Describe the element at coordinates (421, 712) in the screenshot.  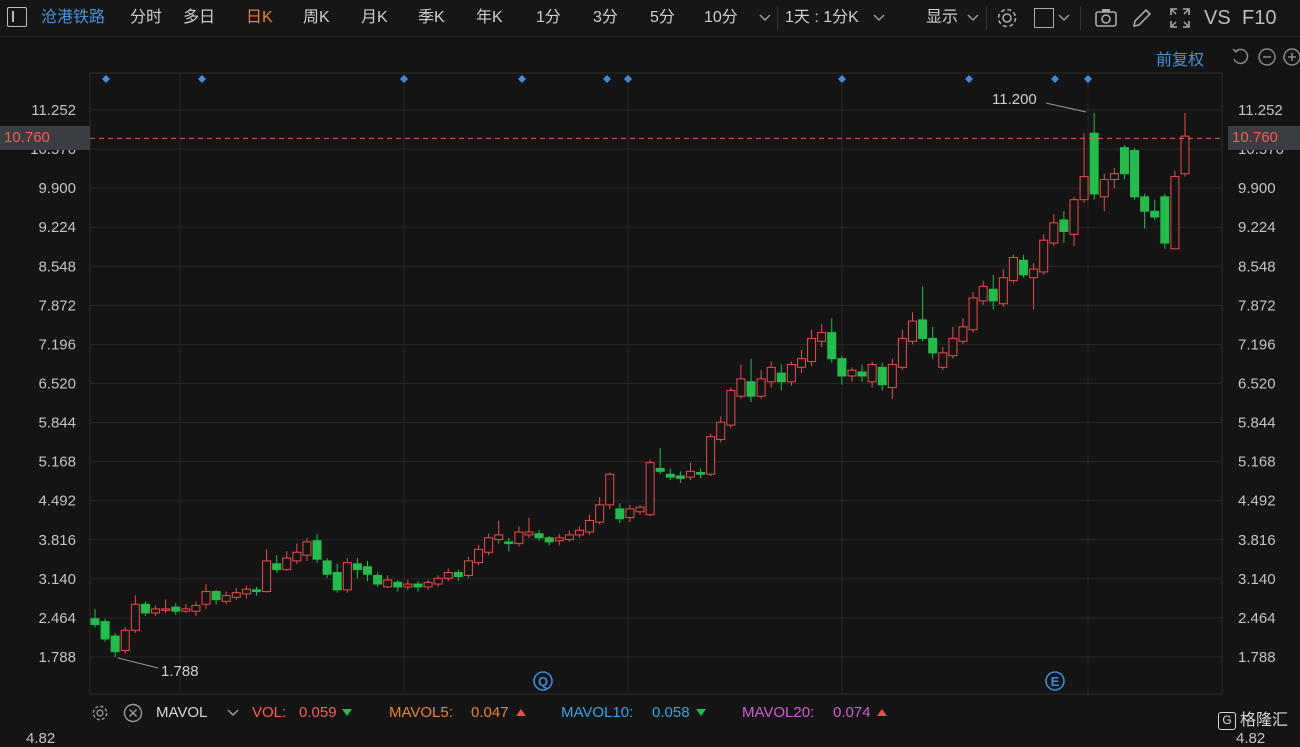
I see `mavol5-label: MAVOL5:` at that location.